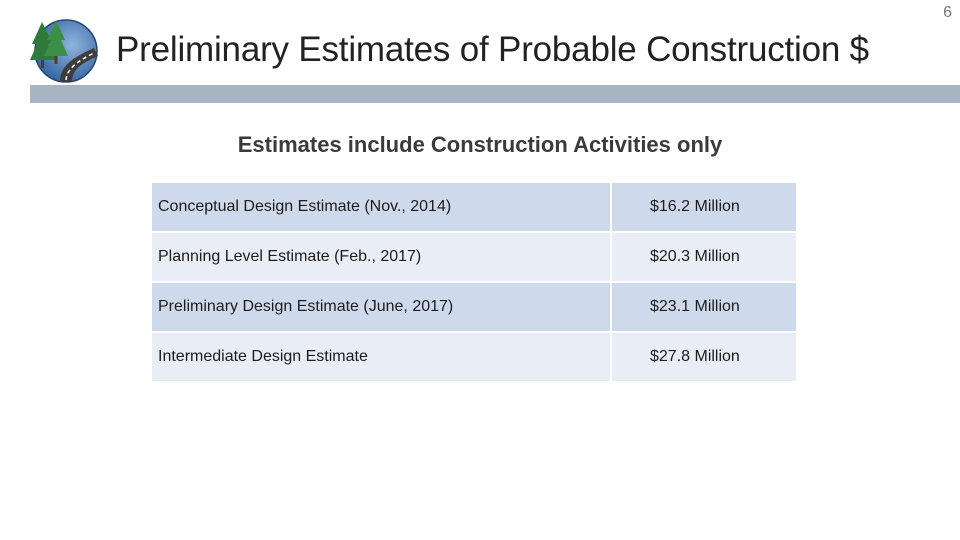 The image size is (960, 540). Describe the element at coordinates (382, 208) in the screenshot. I see `estimate-label: Conceptual Design Estimate (Nov., 2014)` at that location.